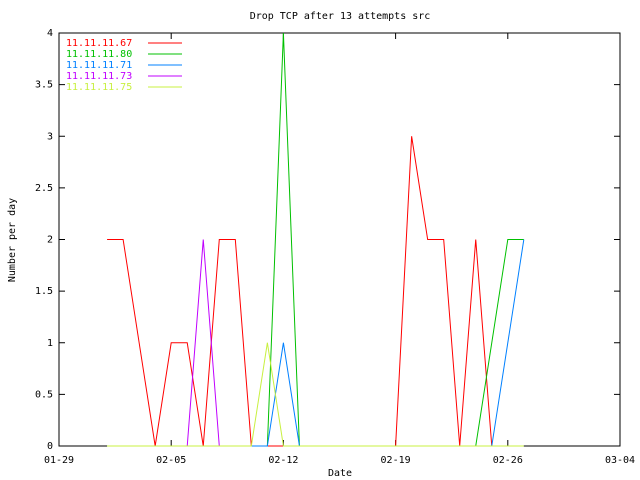 The height and width of the screenshot is (480, 640). I want to click on x-tick-label: 02-12, so click(283, 460).